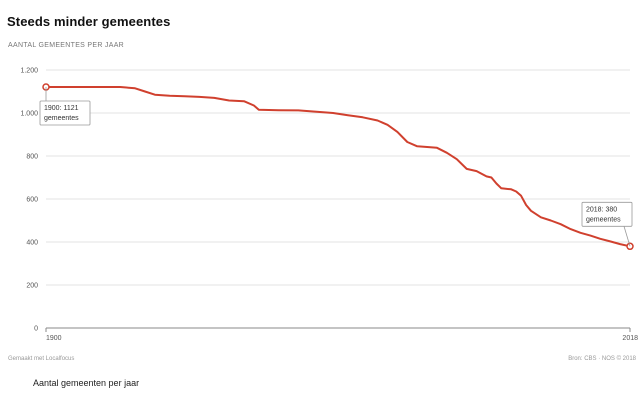  What do you see at coordinates (32, 243) in the screenshot?
I see `y-tick-label-2: 400` at bounding box center [32, 243].